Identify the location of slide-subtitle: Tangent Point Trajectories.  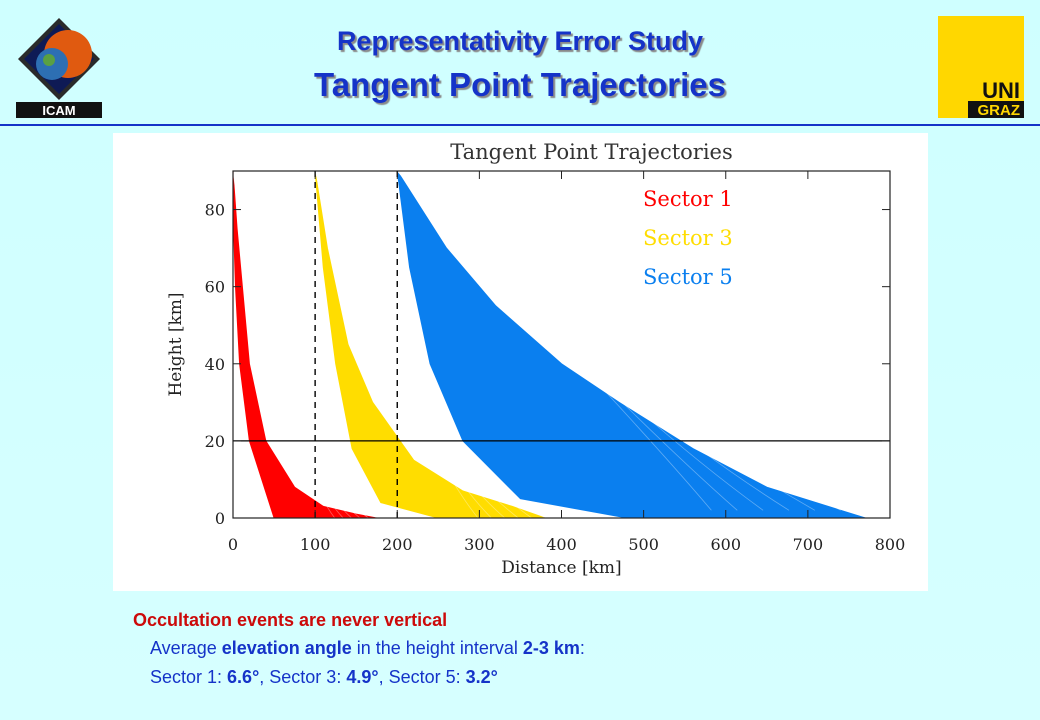
(520, 84).